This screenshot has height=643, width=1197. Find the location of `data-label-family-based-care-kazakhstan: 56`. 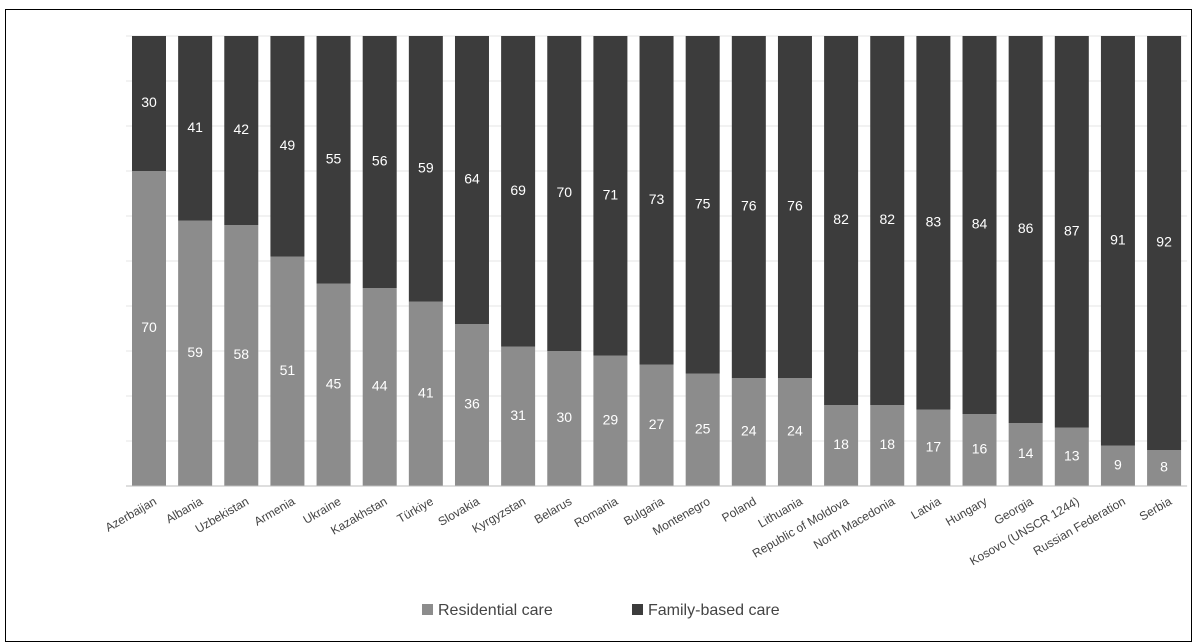

data-label-family-based-care-kazakhstan: 56 is located at coordinates (380, 161).